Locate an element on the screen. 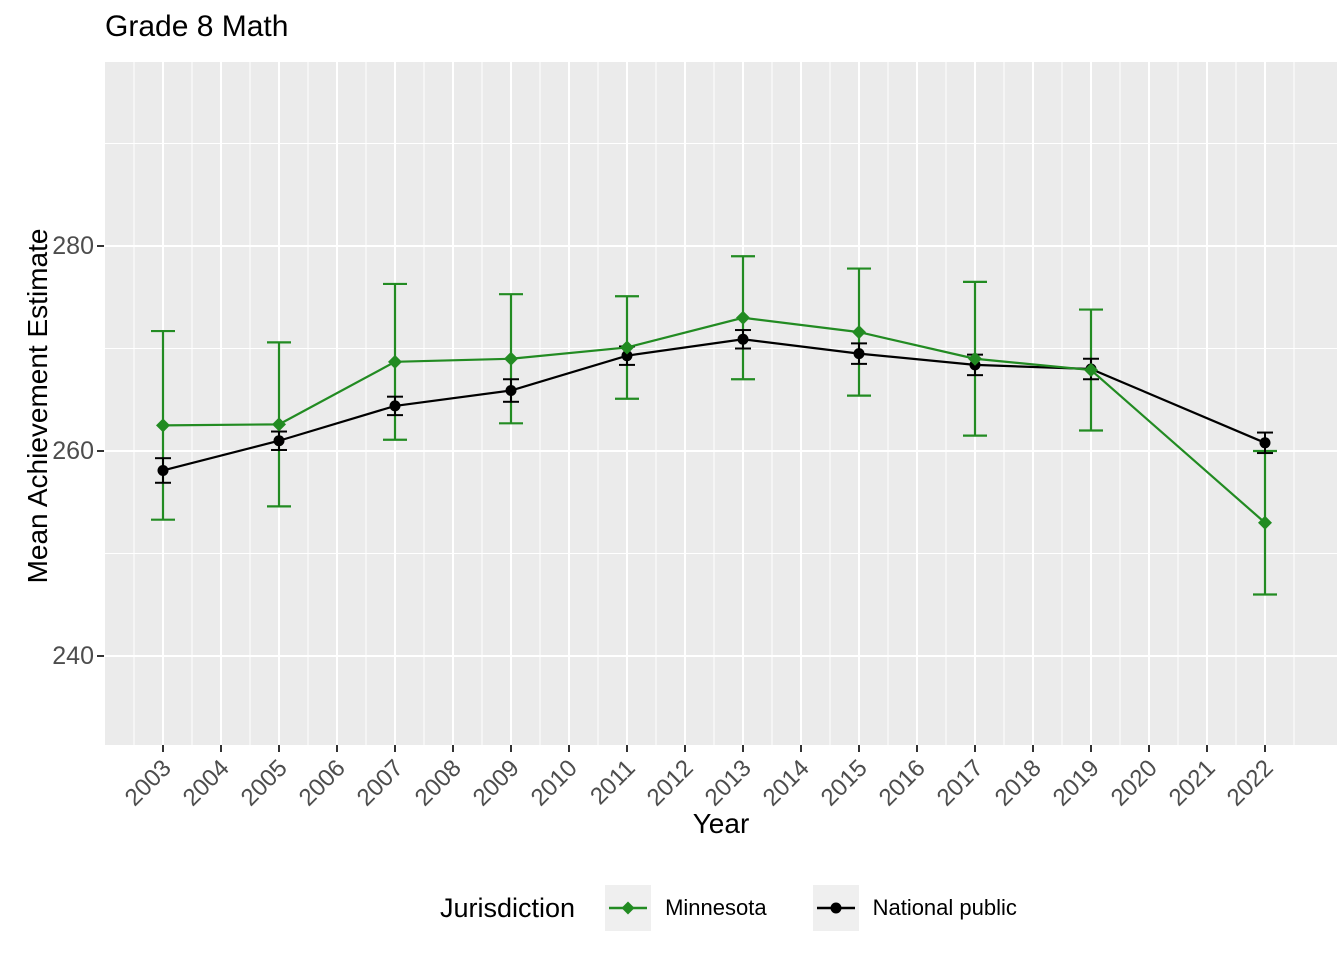 The width and height of the screenshot is (1344, 960). legend-entry-national-public: National public is located at coordinates (914, 908).